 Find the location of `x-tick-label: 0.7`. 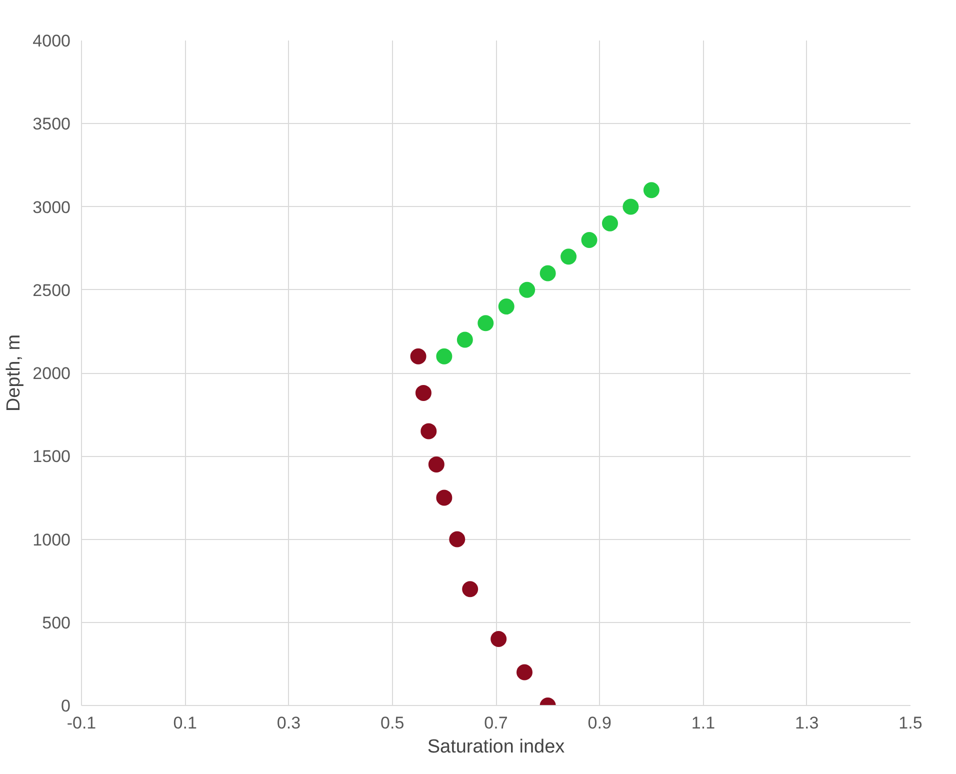

x-tick-label: 0.7 is located at coordinates (496, 723).